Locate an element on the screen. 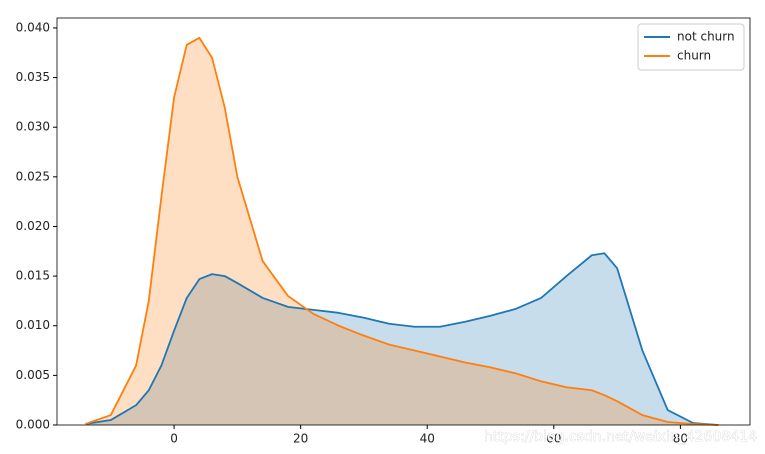  y-tick-label: 0.020 is located at coordinates (33, 226).